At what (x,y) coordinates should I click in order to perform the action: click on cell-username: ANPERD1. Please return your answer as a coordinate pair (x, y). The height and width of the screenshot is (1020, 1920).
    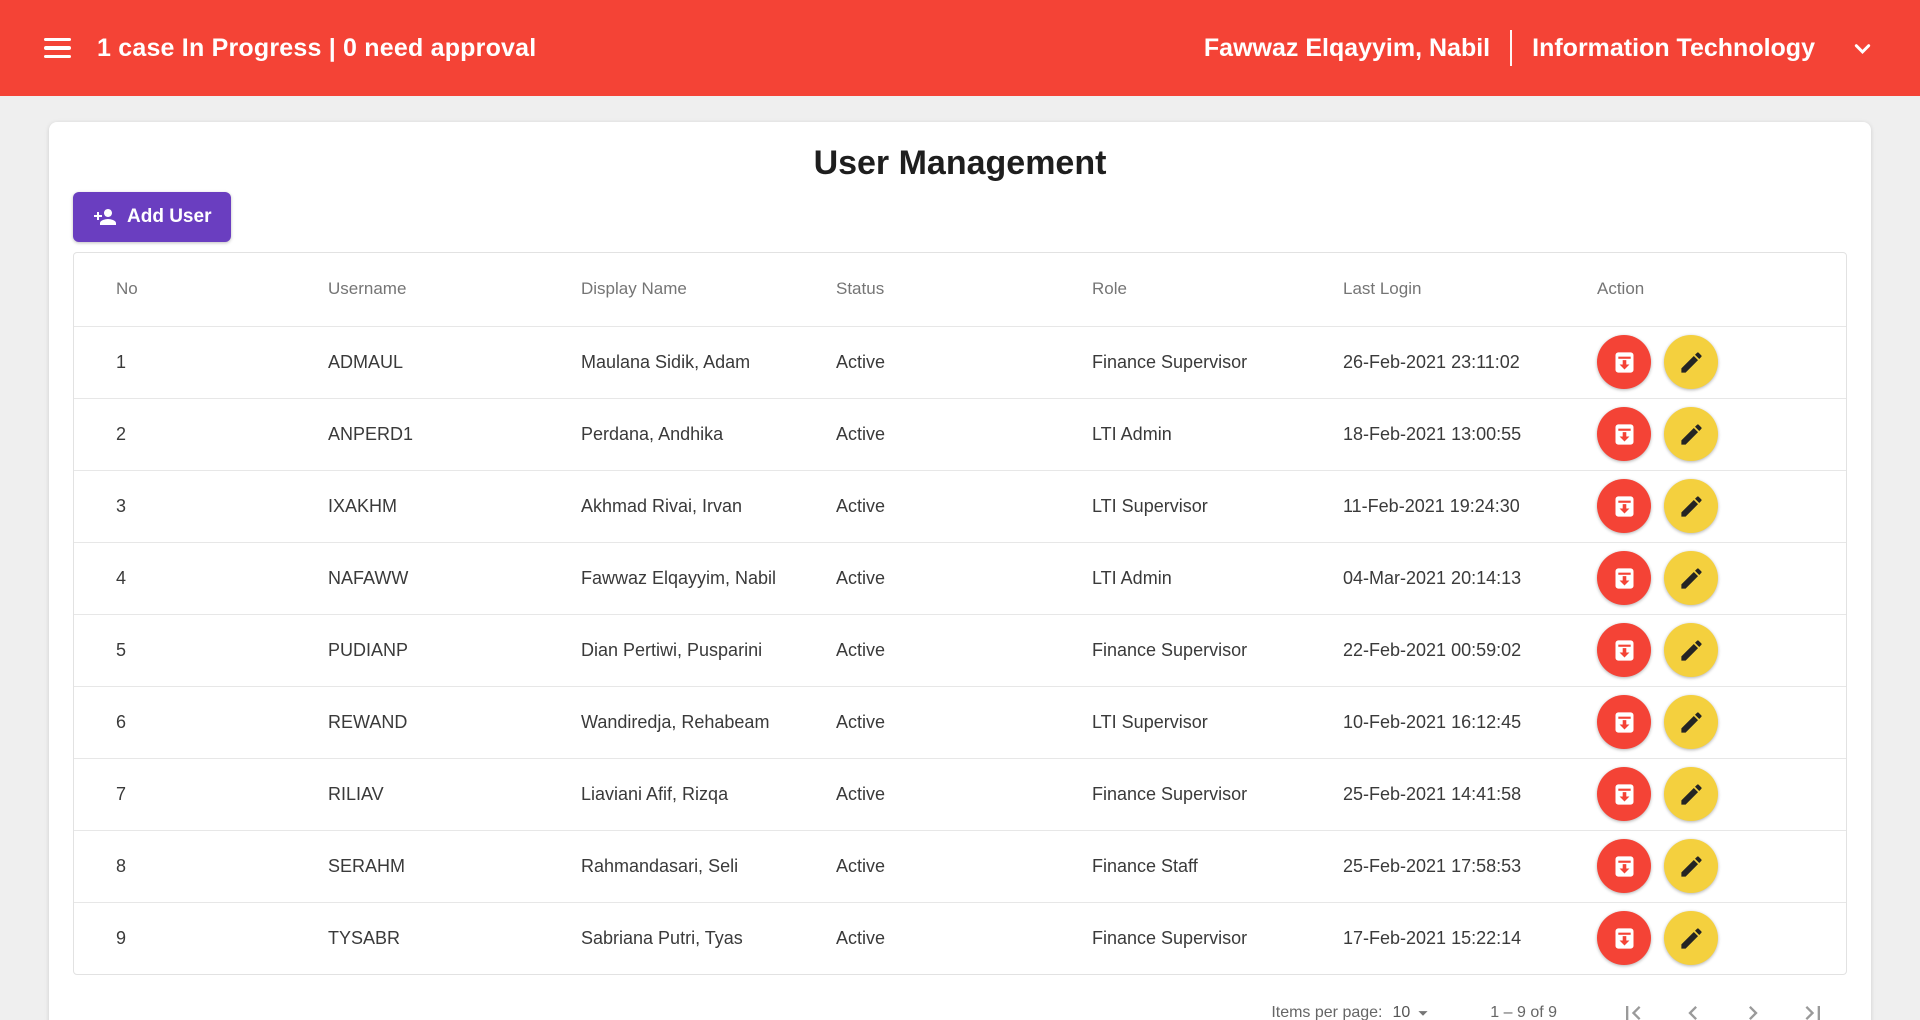
    Looking at the image, I should click on (454, 433).